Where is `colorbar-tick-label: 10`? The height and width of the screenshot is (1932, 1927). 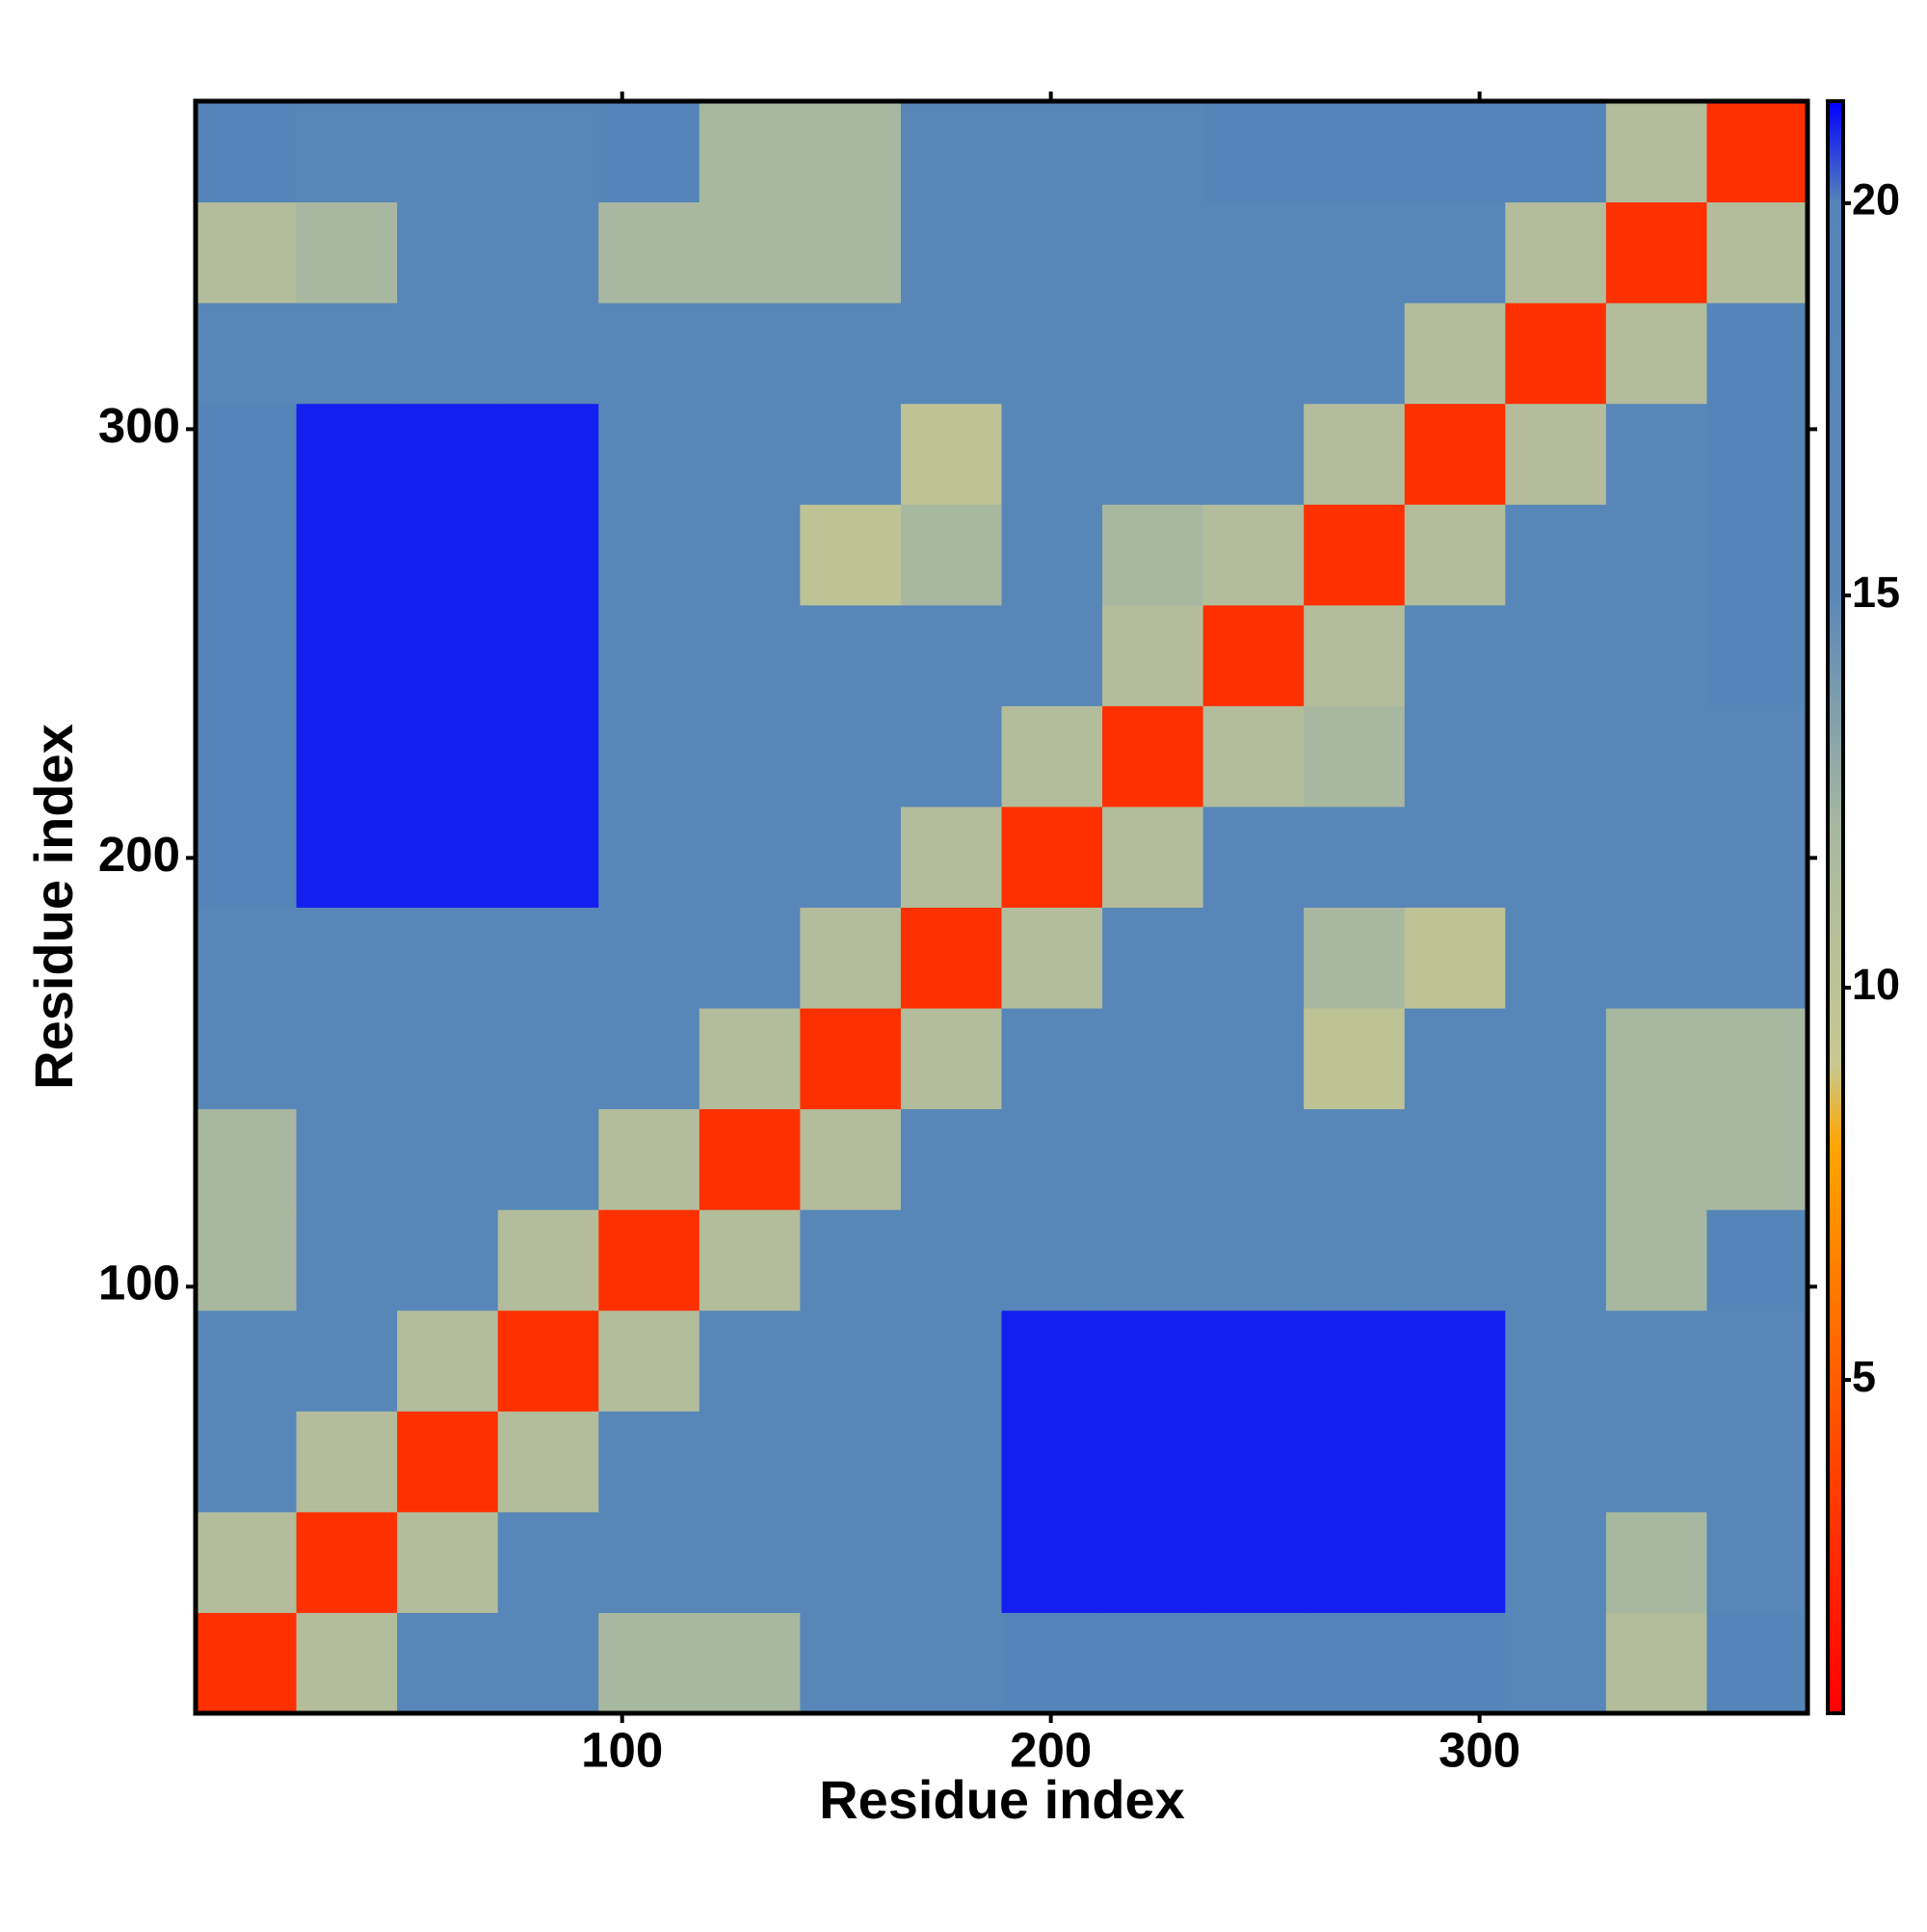
colorbar-tick-label: 10 is located at coordinates (1876, 984).